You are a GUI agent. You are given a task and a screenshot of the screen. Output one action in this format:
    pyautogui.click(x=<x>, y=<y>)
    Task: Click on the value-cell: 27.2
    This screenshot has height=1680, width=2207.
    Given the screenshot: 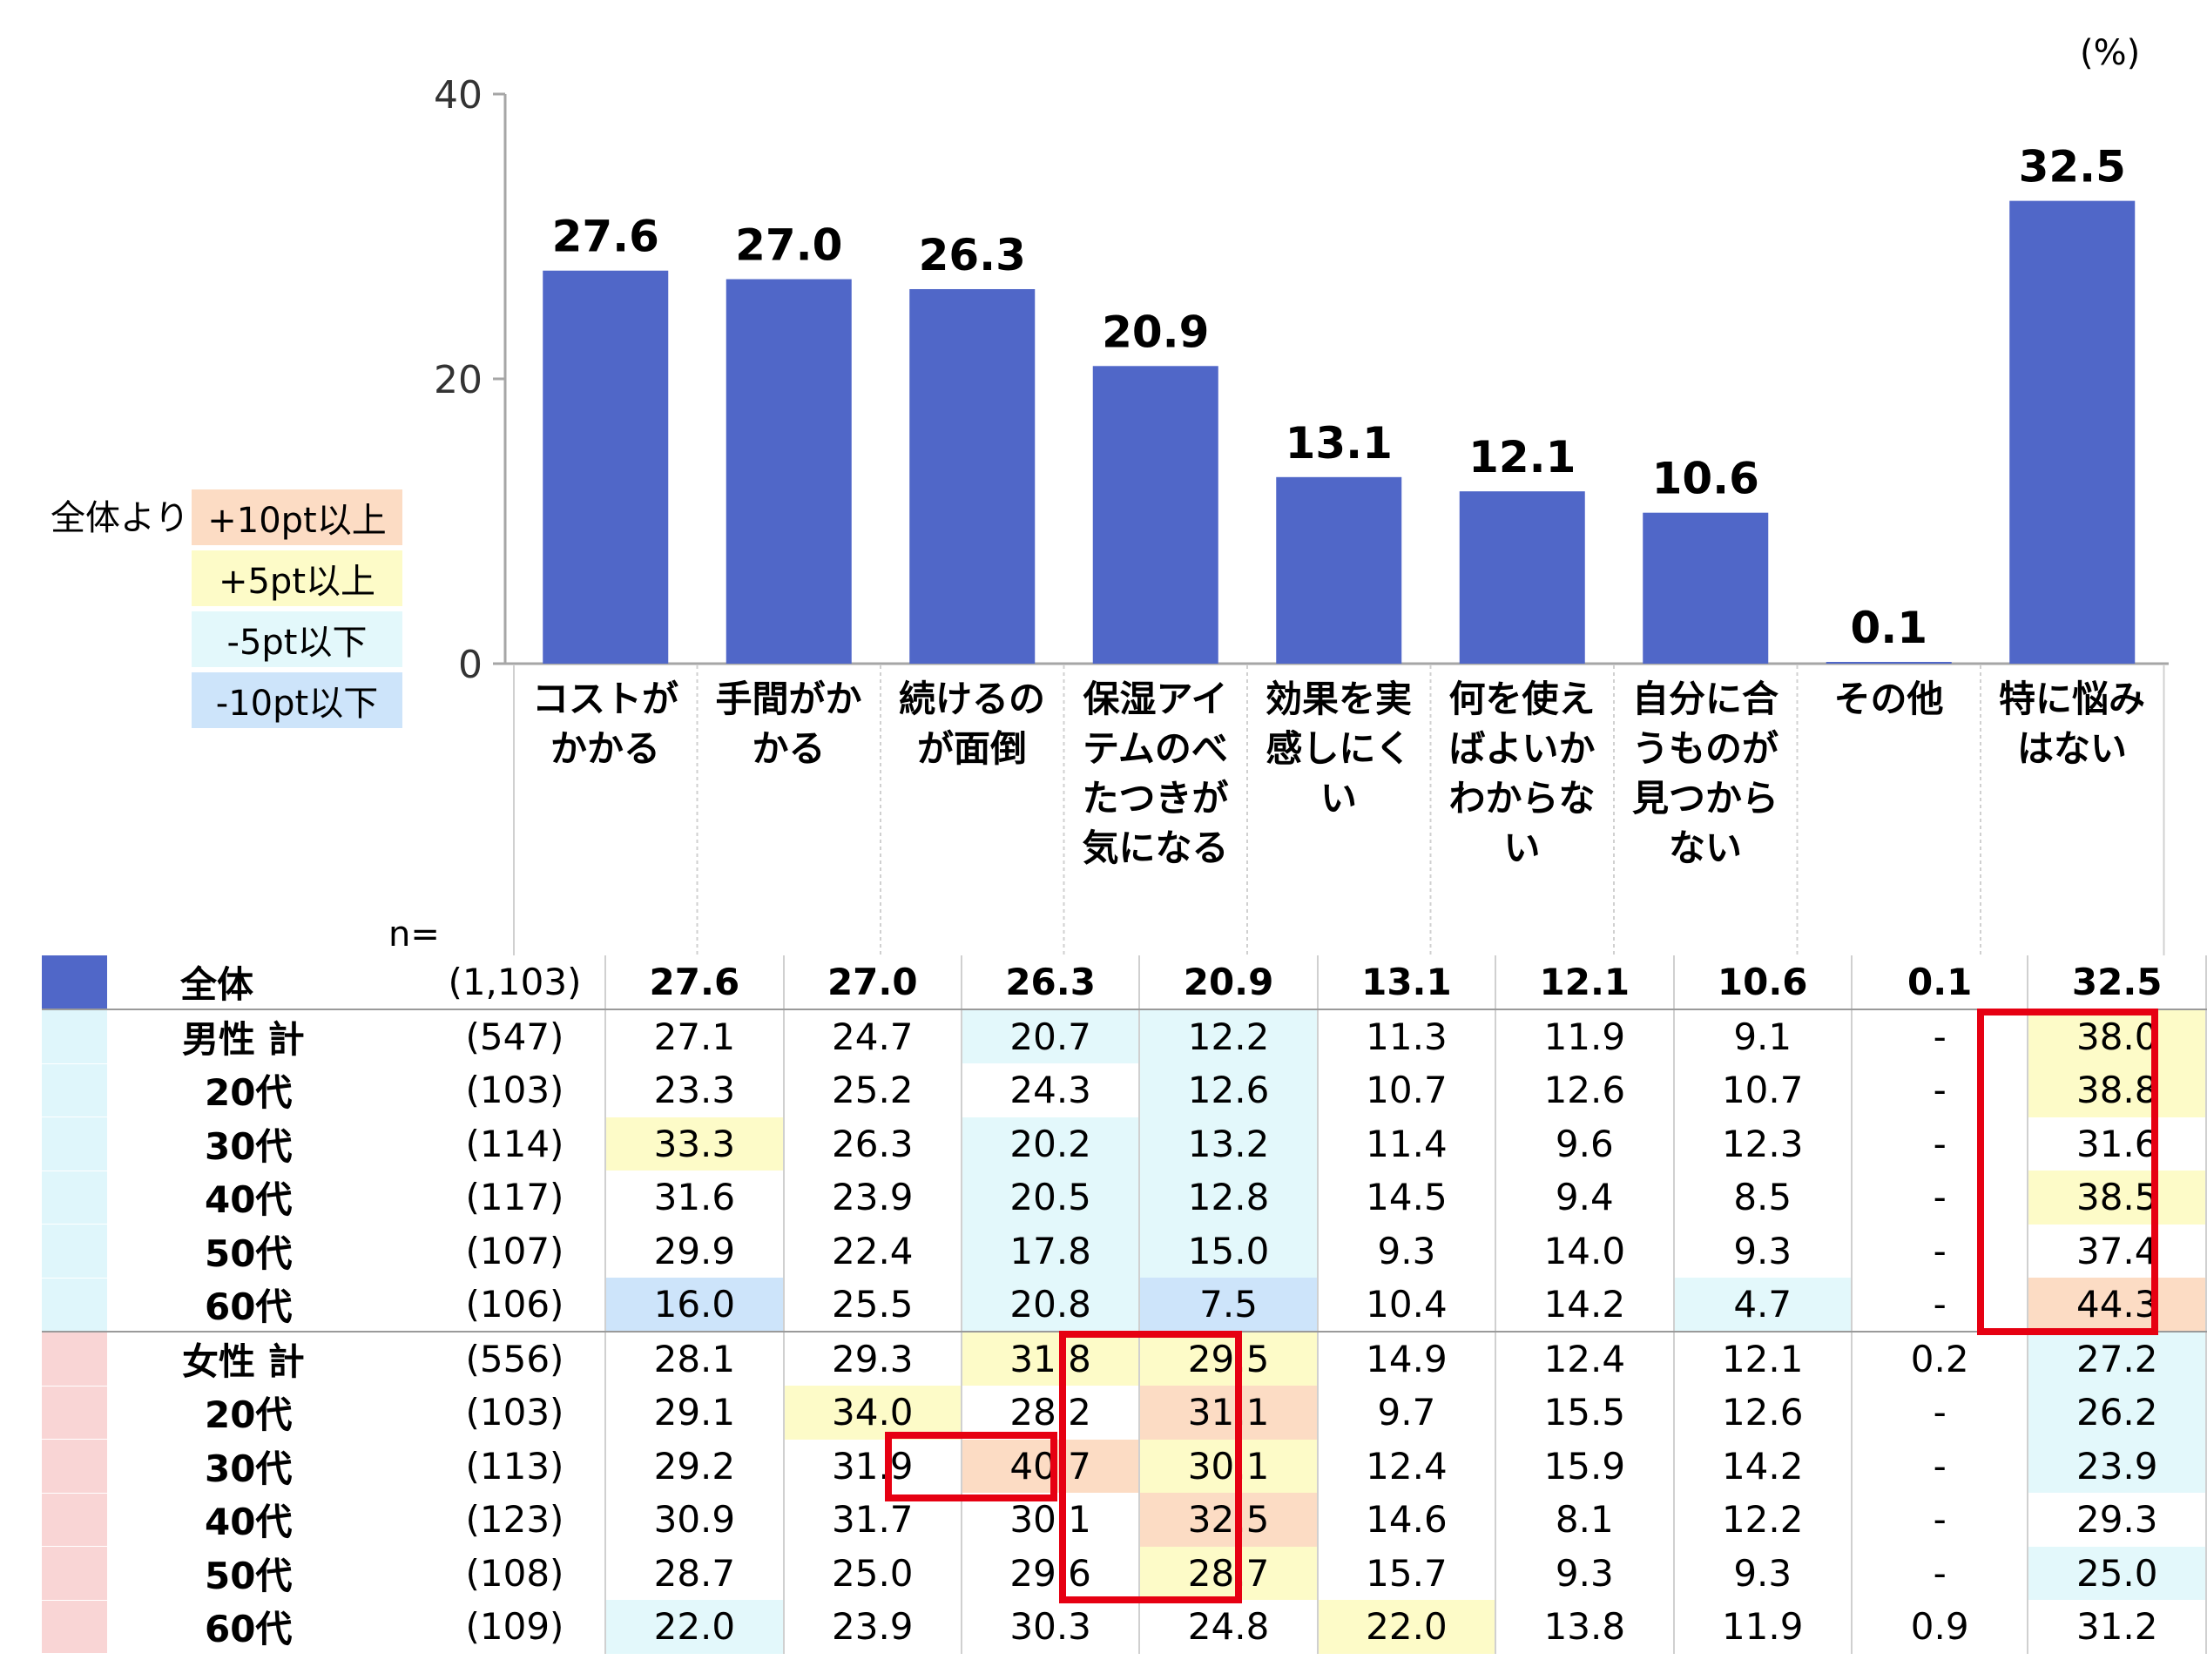 What is the action you would take?
    pyautogui.click(x=2117, y=1359)
    